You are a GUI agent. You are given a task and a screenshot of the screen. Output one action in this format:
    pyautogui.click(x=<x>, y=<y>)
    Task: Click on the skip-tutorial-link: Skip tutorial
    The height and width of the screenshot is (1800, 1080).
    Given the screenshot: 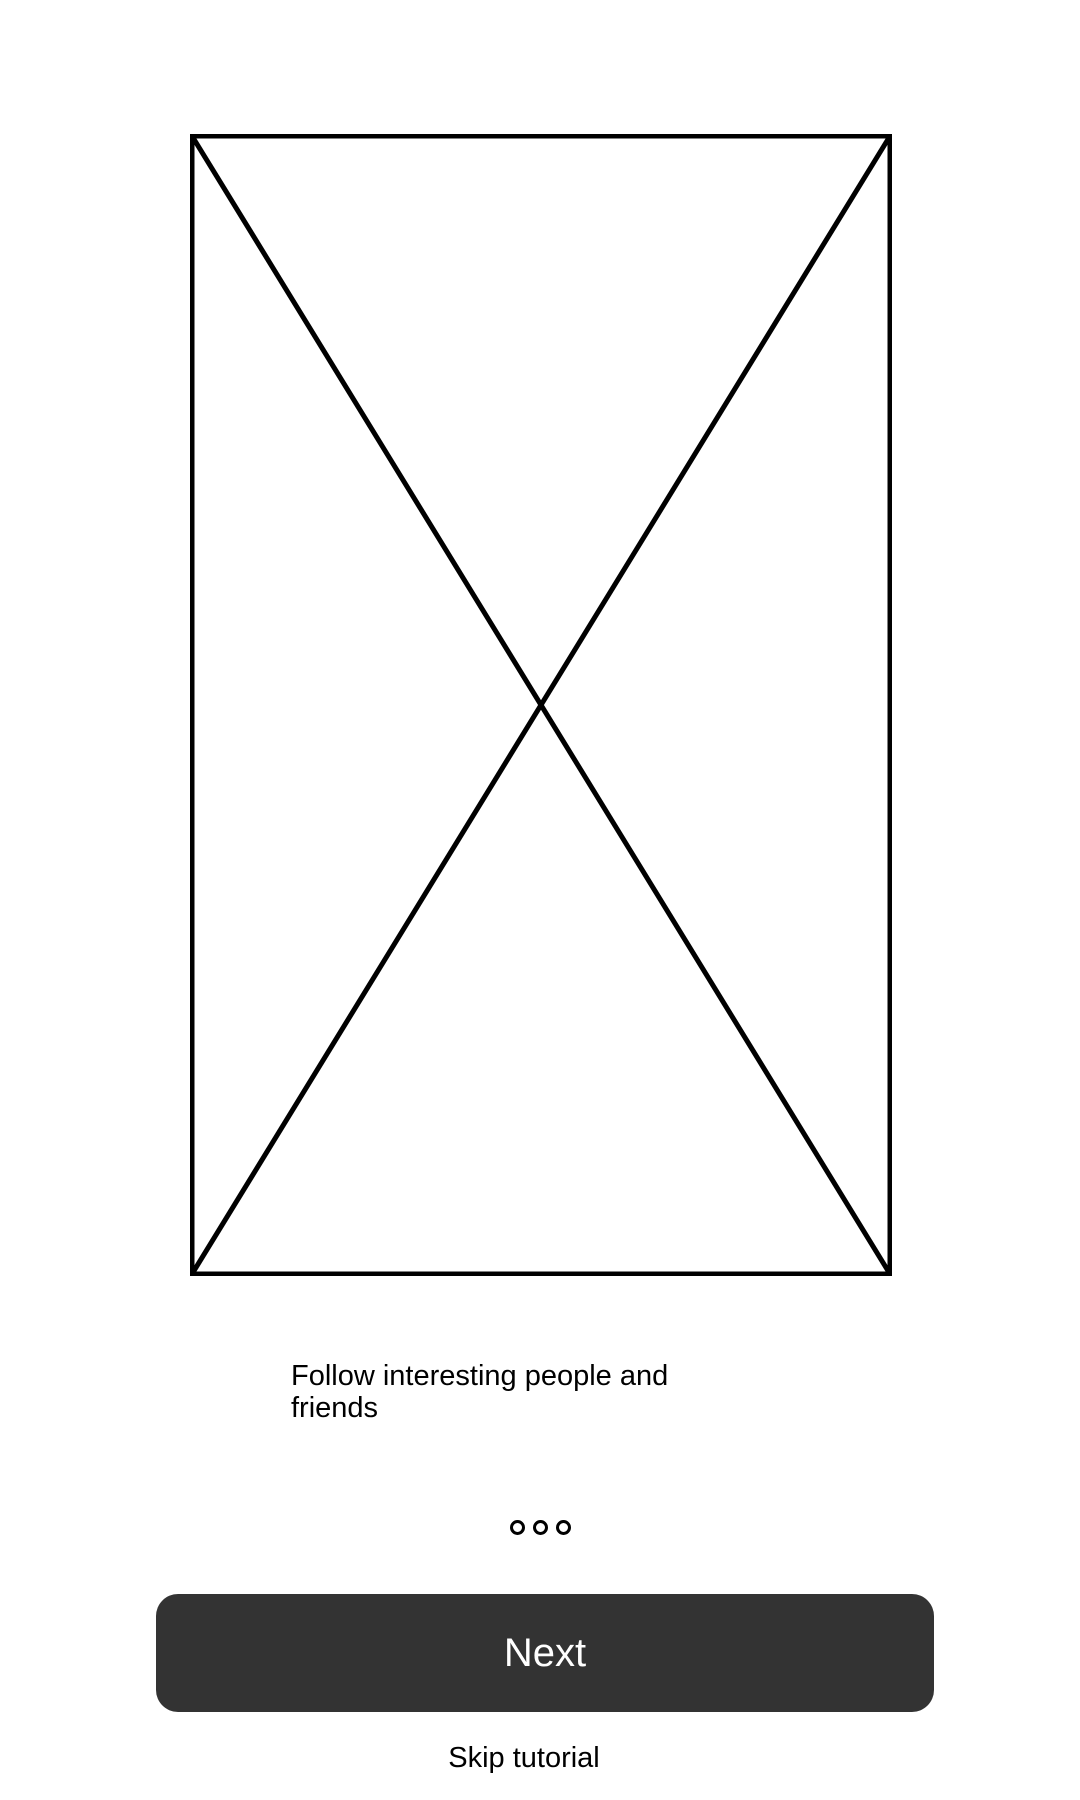 What is the action you would take?
    pyautogui.click(x=524, y=1758)
    